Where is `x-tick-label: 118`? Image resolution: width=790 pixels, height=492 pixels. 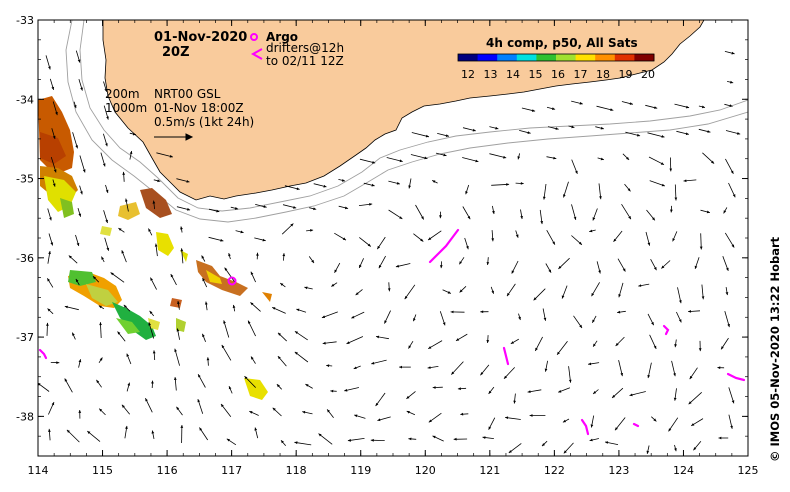 x-tick-label: 118 is located at coordinates (296, 470).